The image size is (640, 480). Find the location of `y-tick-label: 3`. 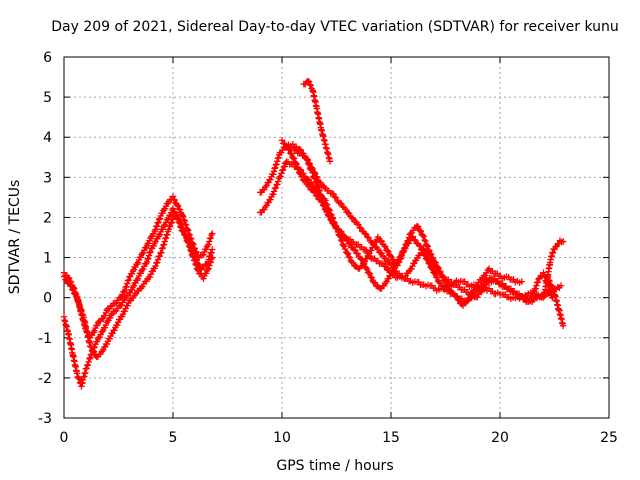

y-tick-label: 3 is located at coordinates (47, 178).